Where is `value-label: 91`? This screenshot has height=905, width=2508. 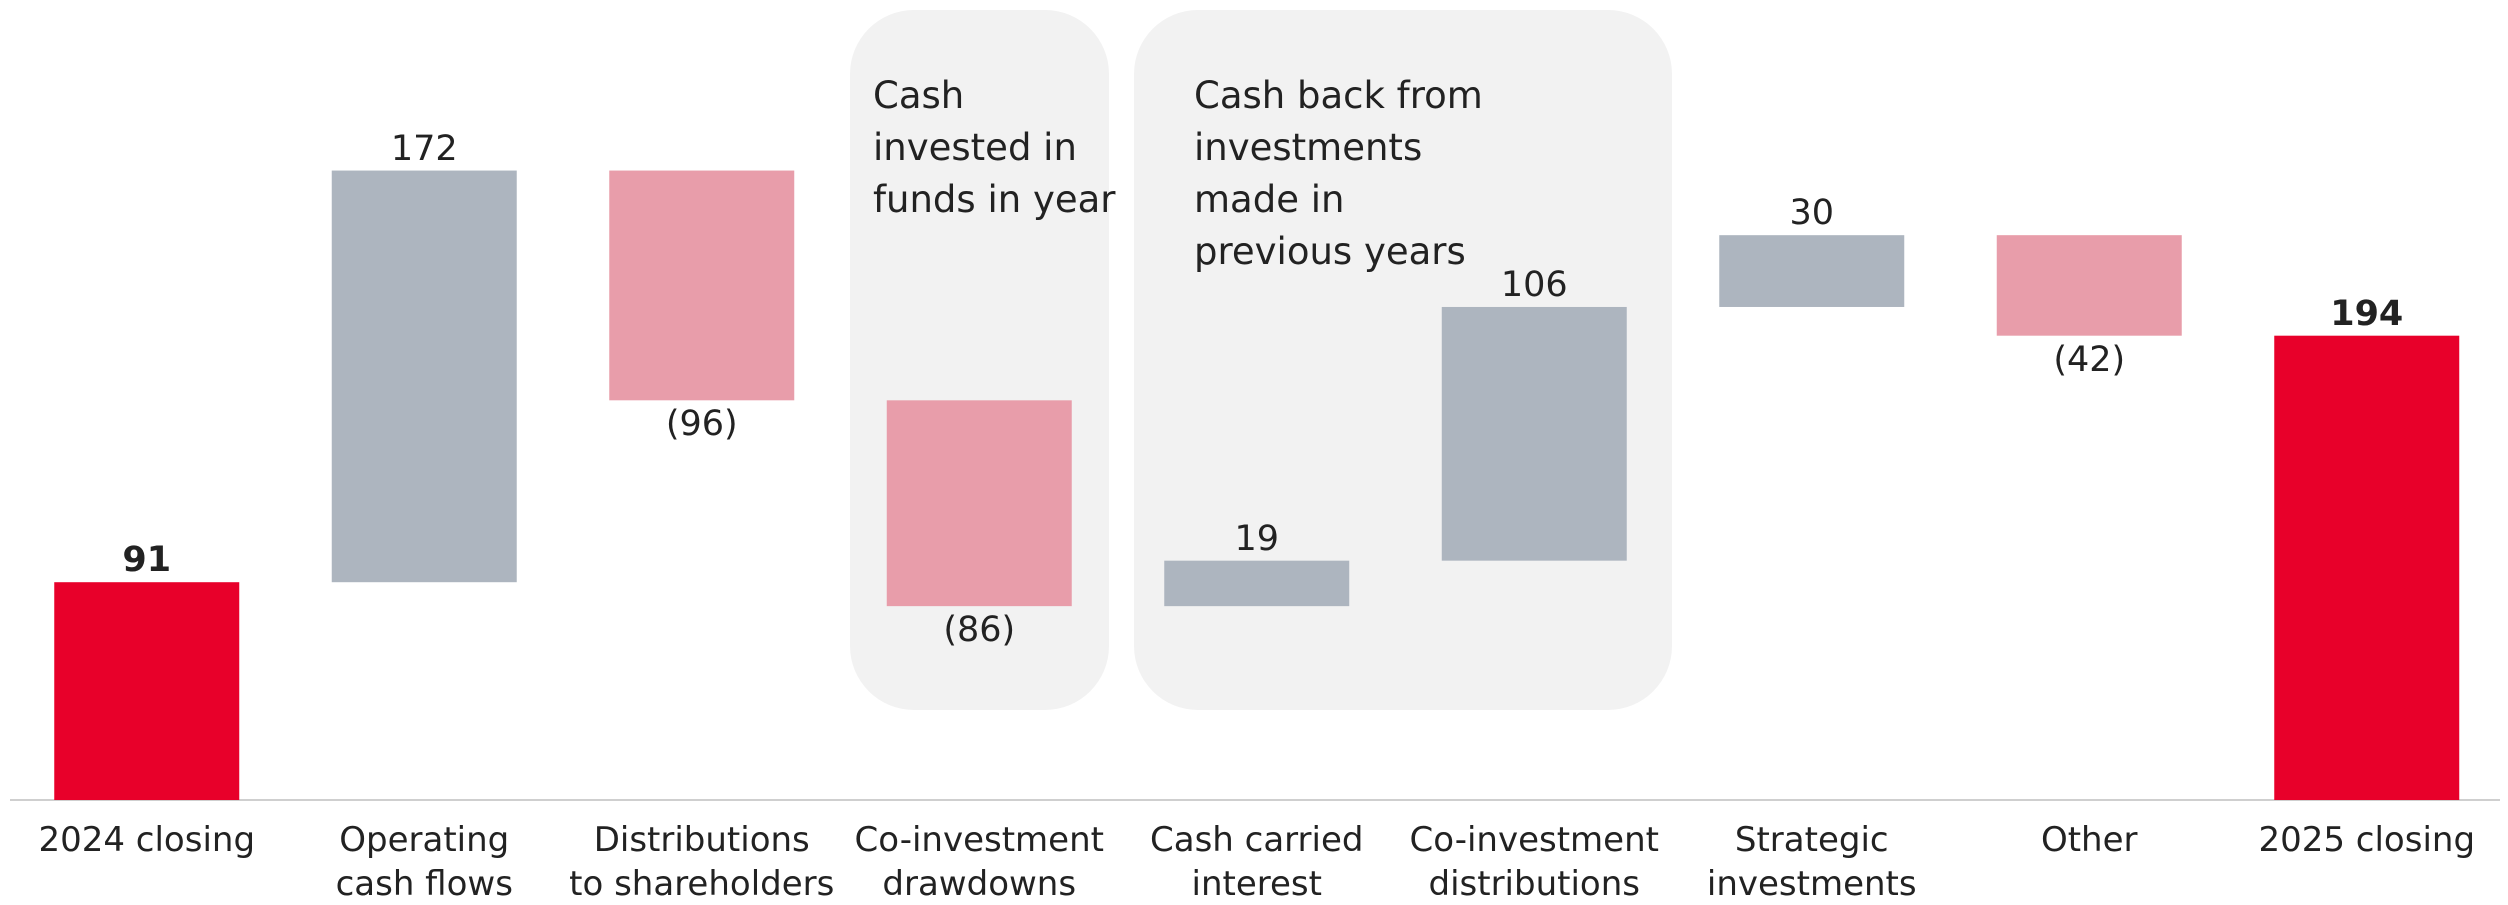
value-label: 91 is located at coordinates (147, 560).